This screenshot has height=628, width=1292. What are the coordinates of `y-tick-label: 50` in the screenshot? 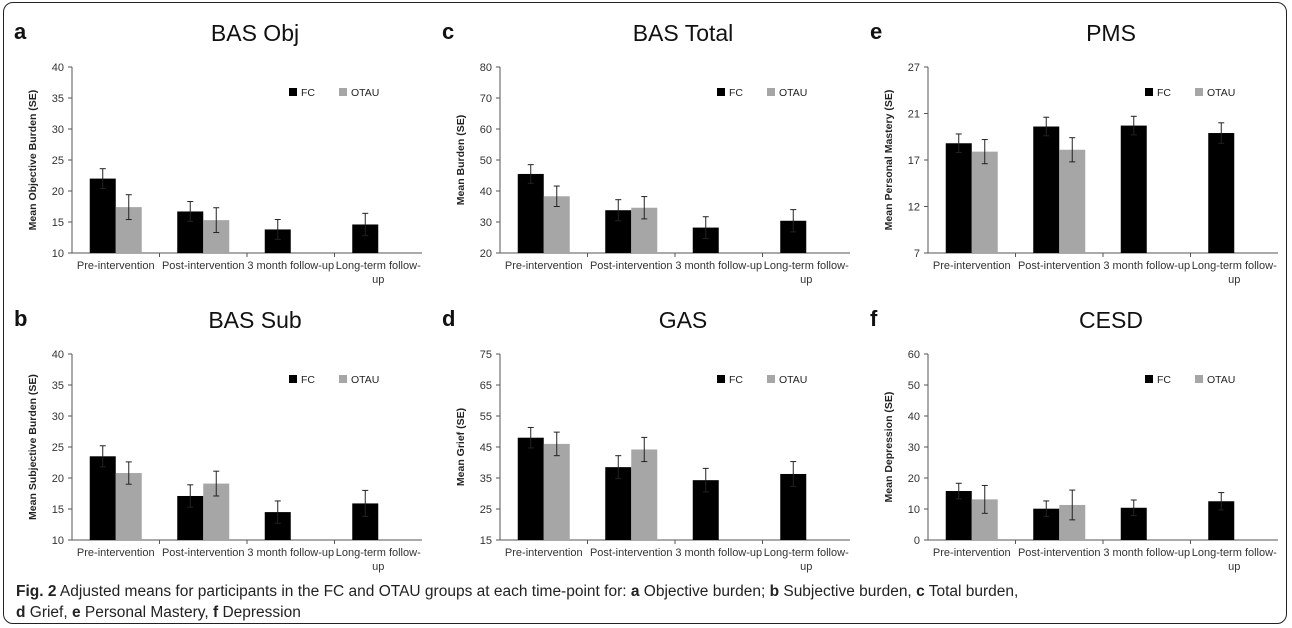 It's located at (486, 161).